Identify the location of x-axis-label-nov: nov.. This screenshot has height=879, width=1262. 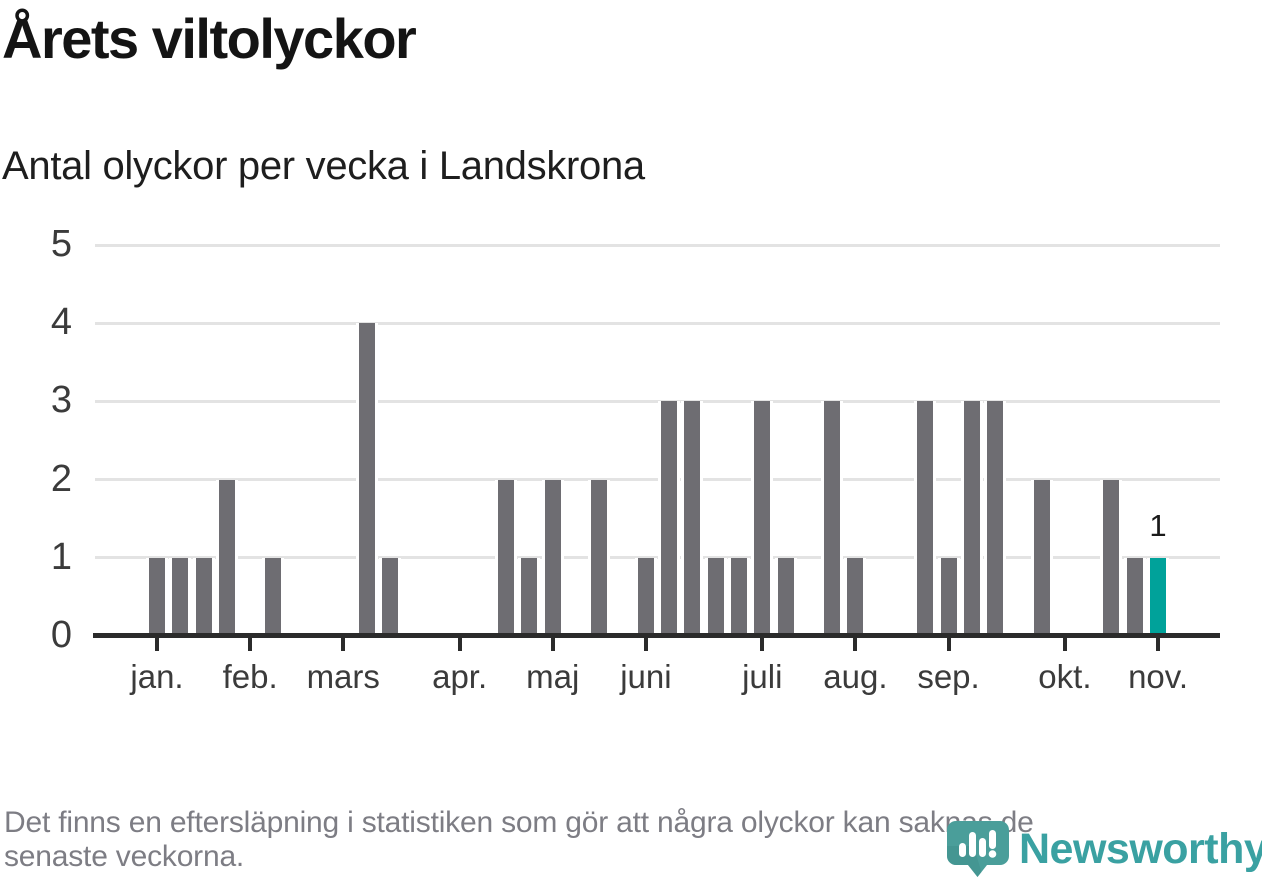
(1158, 676).